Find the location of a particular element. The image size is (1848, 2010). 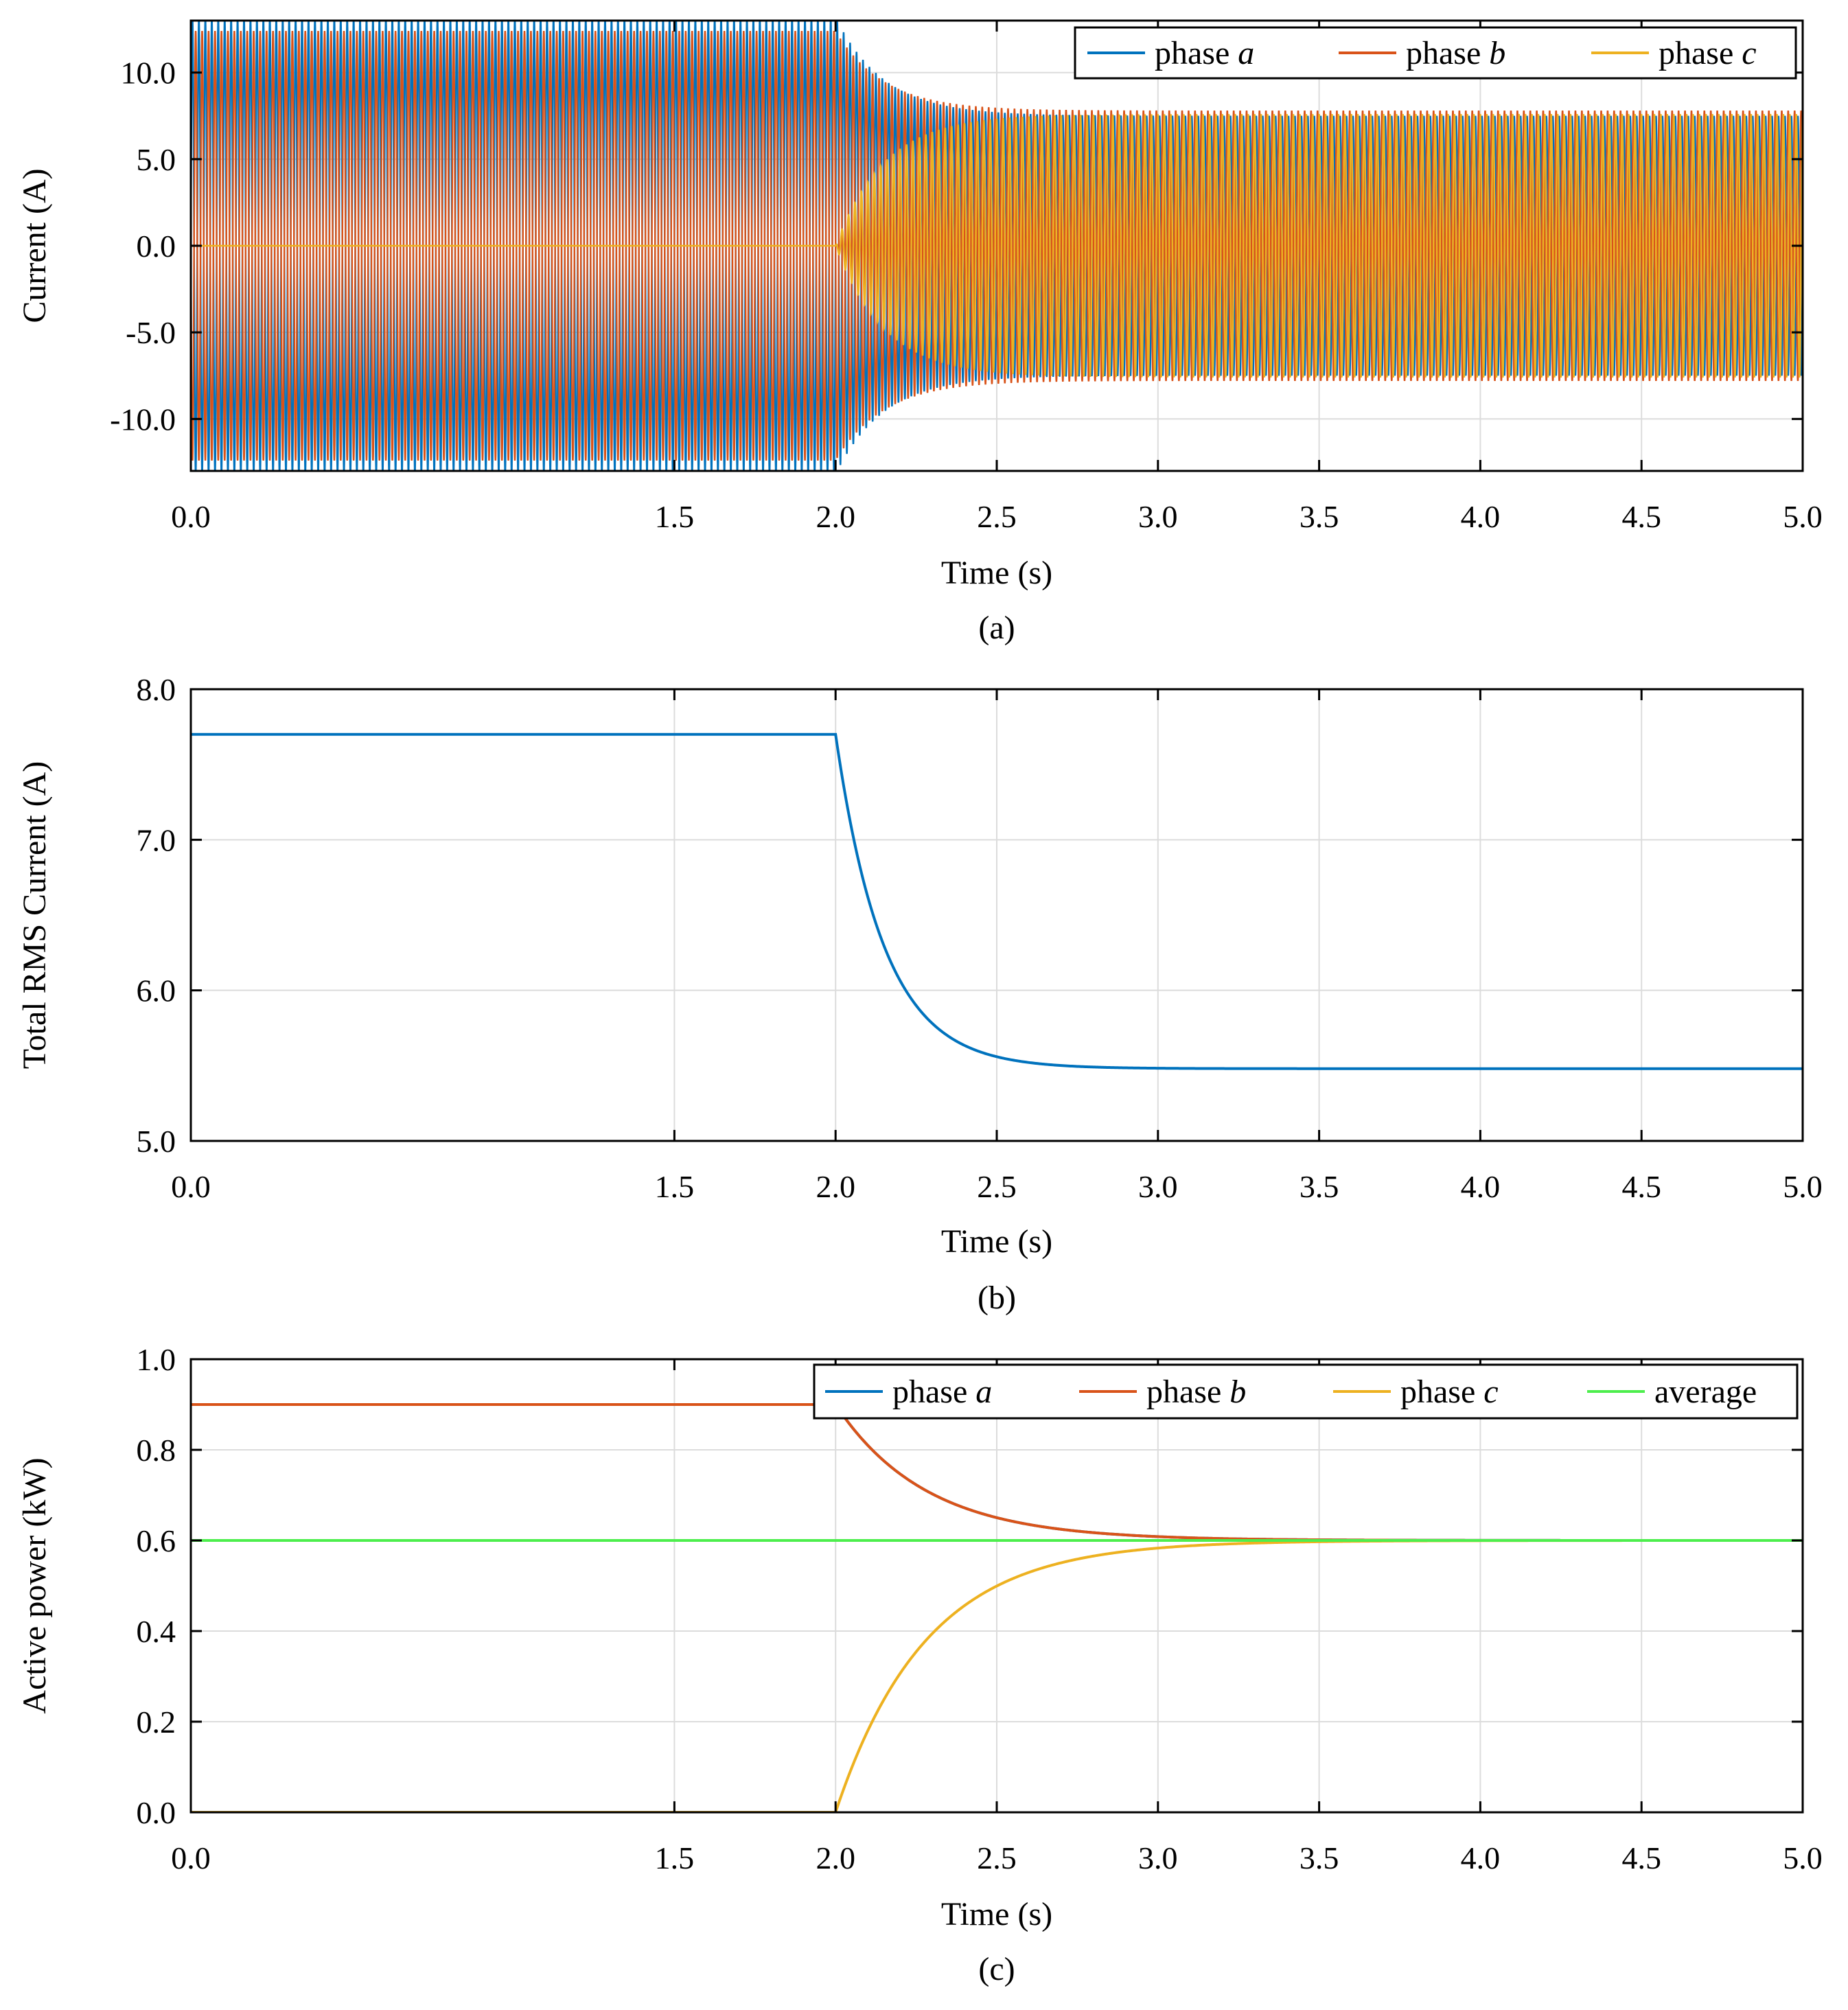

series-line-c is located at coordinates (997, 246).